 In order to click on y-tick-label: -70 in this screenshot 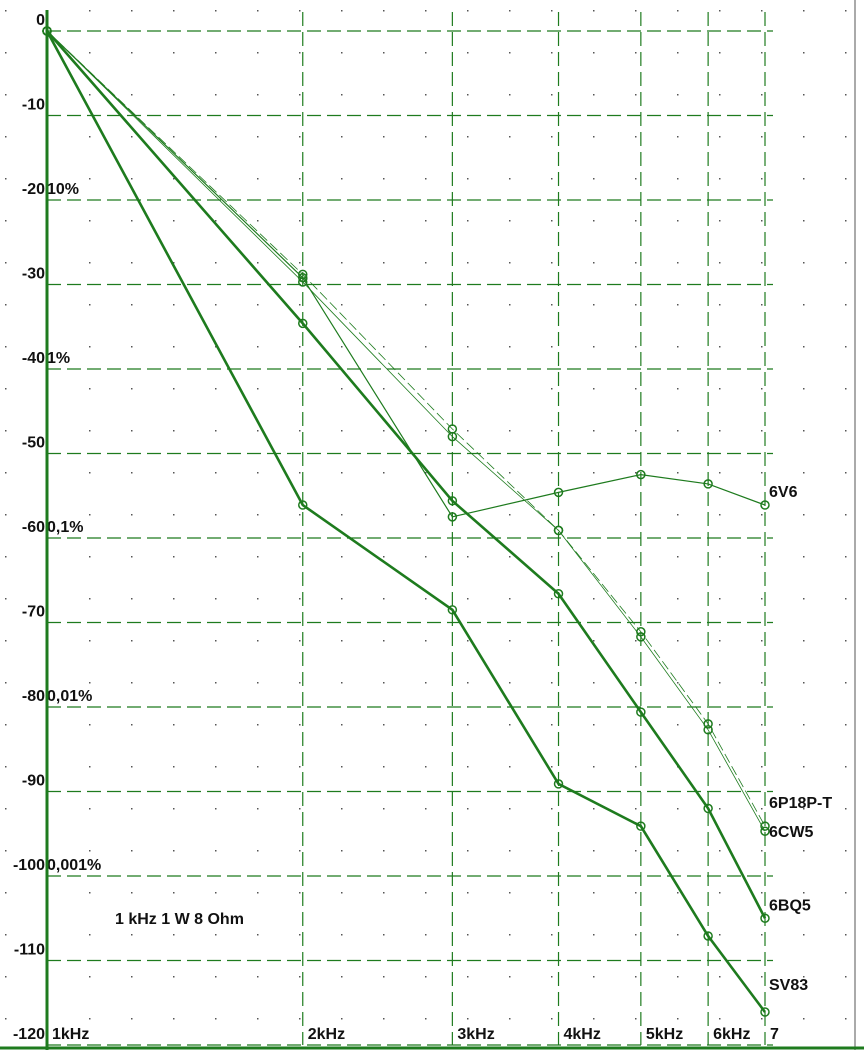, I will do `click(33, 612)`.